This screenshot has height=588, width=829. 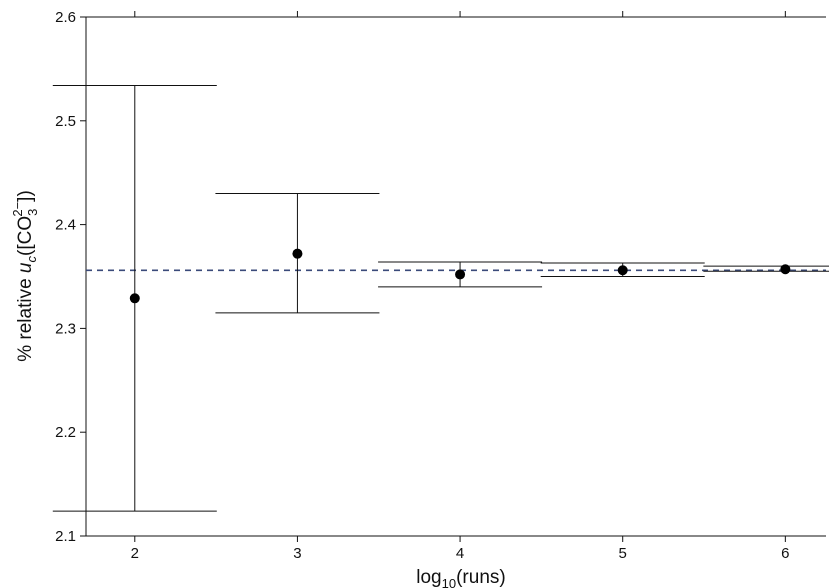 I want to click on y-axis-label: % relative uc([CO32−]), so click(x=25, y=276).